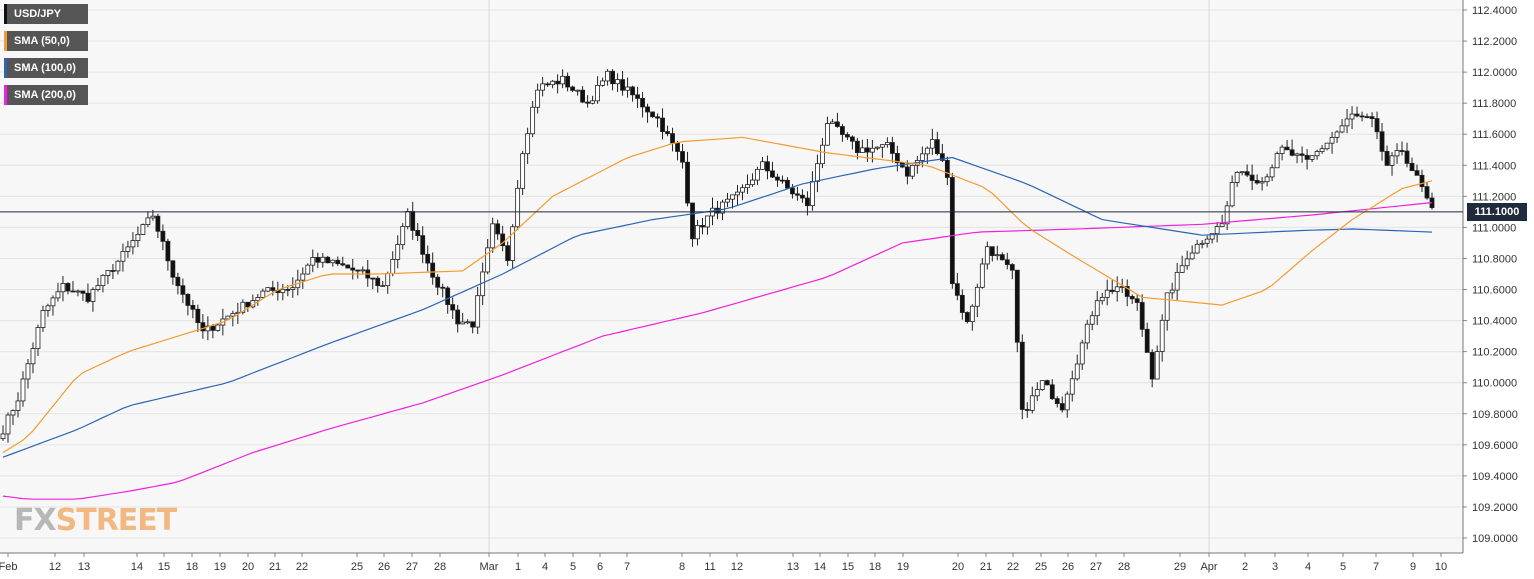 The width and height of the screenshot is (1534, 579). I want to click on legend-label: SMA (200,0), so click(45, 95).